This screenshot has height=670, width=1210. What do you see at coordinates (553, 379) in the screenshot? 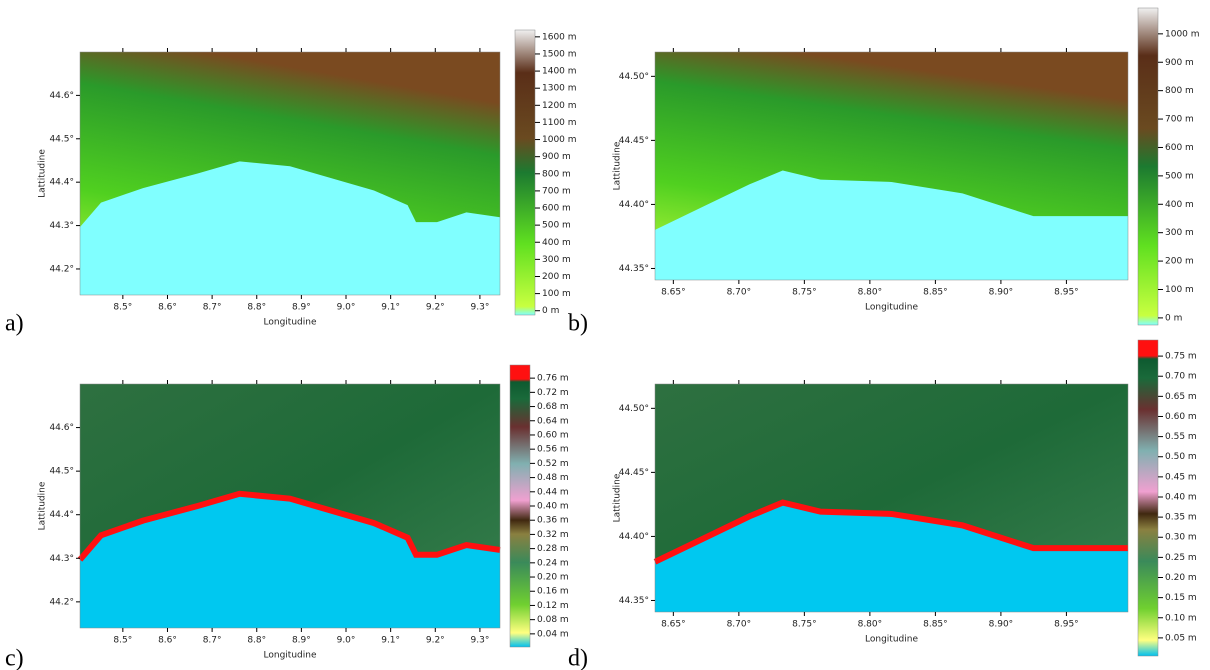
I see `colorbar-tick-label: 0.76 m` at bounding box center [553, 379].